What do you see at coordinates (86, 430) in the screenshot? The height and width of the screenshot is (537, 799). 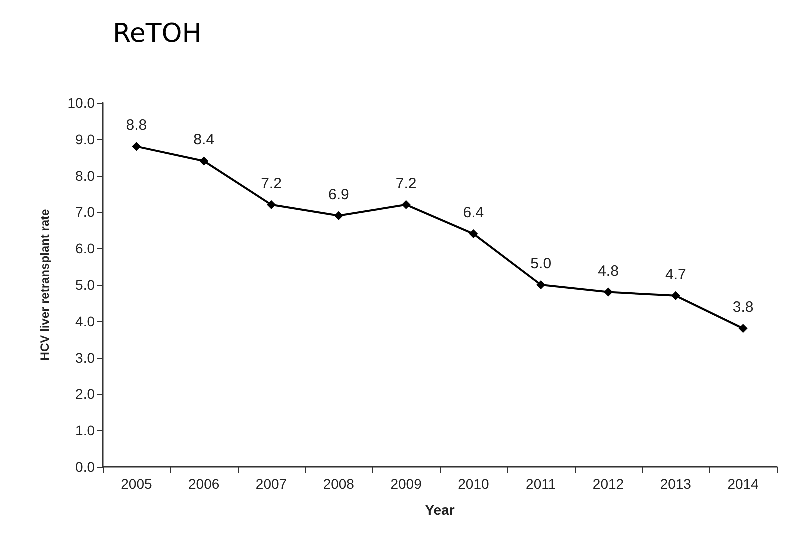 I see `y-tick-label: 1.0` at bounding box center [86, 430].